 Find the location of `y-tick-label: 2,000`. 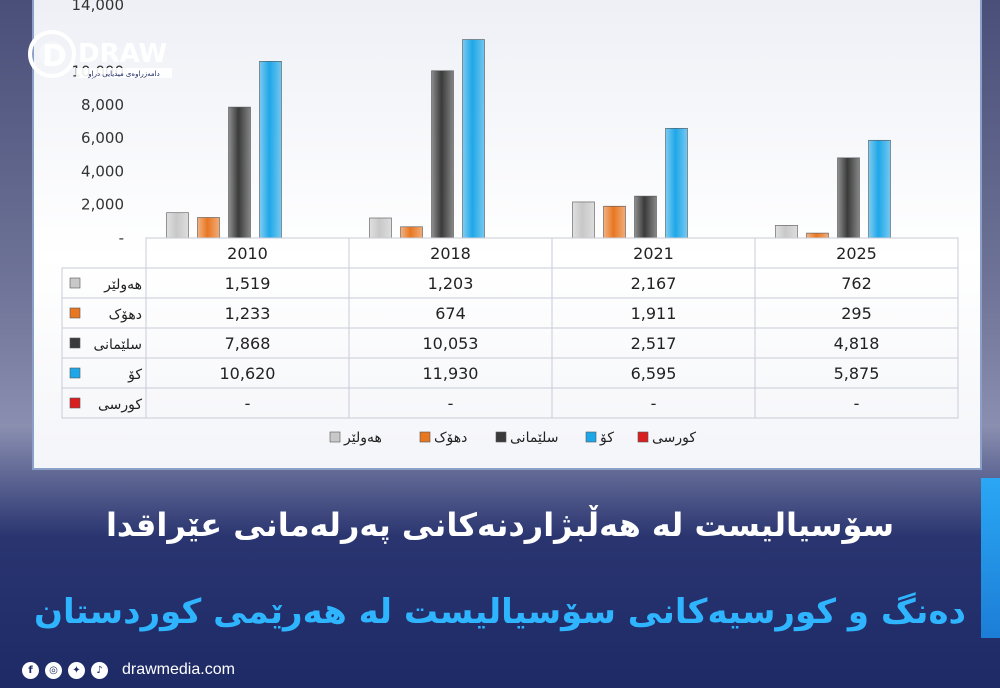

y-tick-label: 2,000 is located at coordinates (102, 205).